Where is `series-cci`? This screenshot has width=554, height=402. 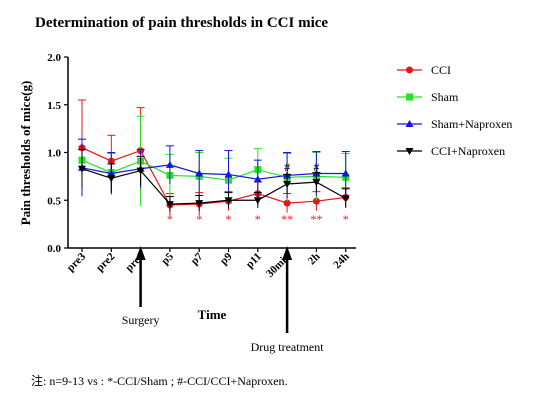 series-cci is located at coordinates (214, 158).